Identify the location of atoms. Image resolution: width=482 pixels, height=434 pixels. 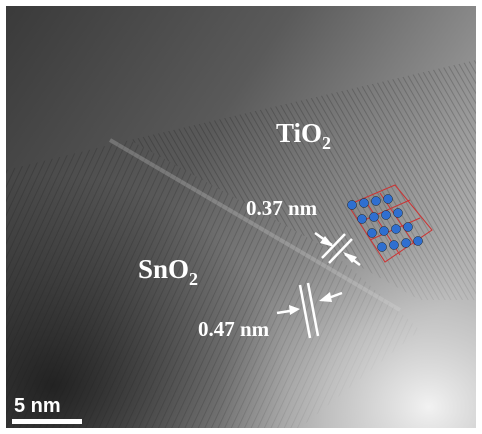
(385, 223).